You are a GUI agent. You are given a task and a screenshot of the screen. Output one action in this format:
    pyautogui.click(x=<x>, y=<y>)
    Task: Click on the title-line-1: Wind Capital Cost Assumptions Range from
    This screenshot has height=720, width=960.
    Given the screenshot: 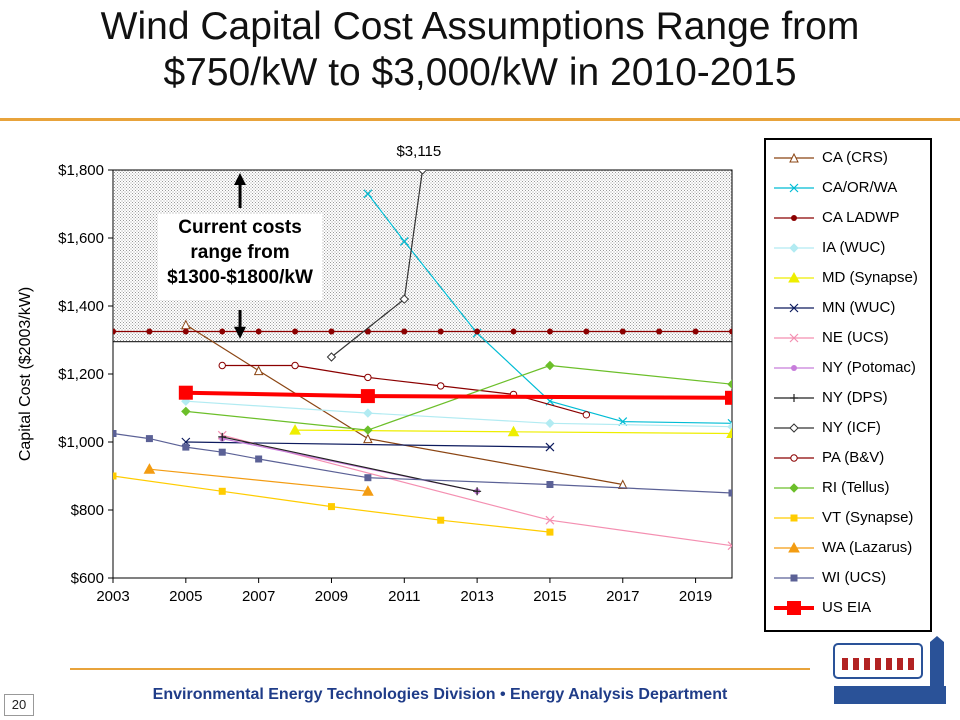 What is the action you would take?
    pyautogui.click(x=480, y=26)
    